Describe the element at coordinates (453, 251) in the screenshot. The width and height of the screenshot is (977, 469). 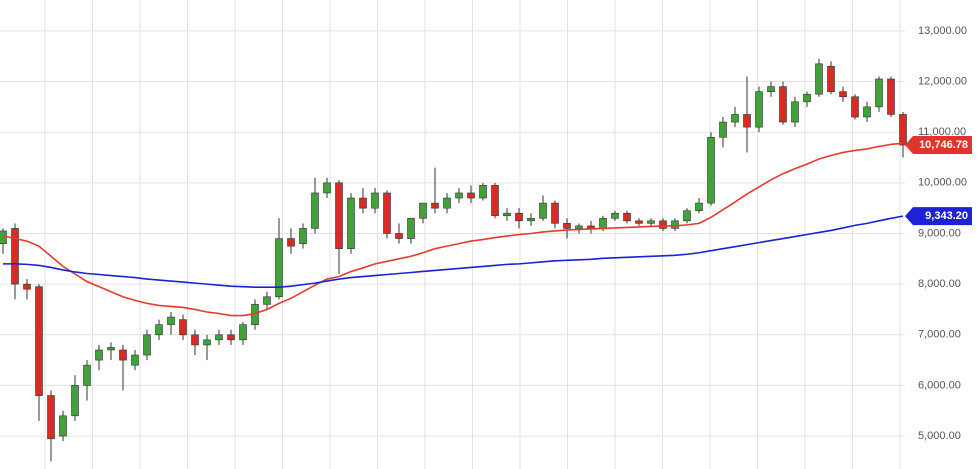
I see `ma-line` at that location.